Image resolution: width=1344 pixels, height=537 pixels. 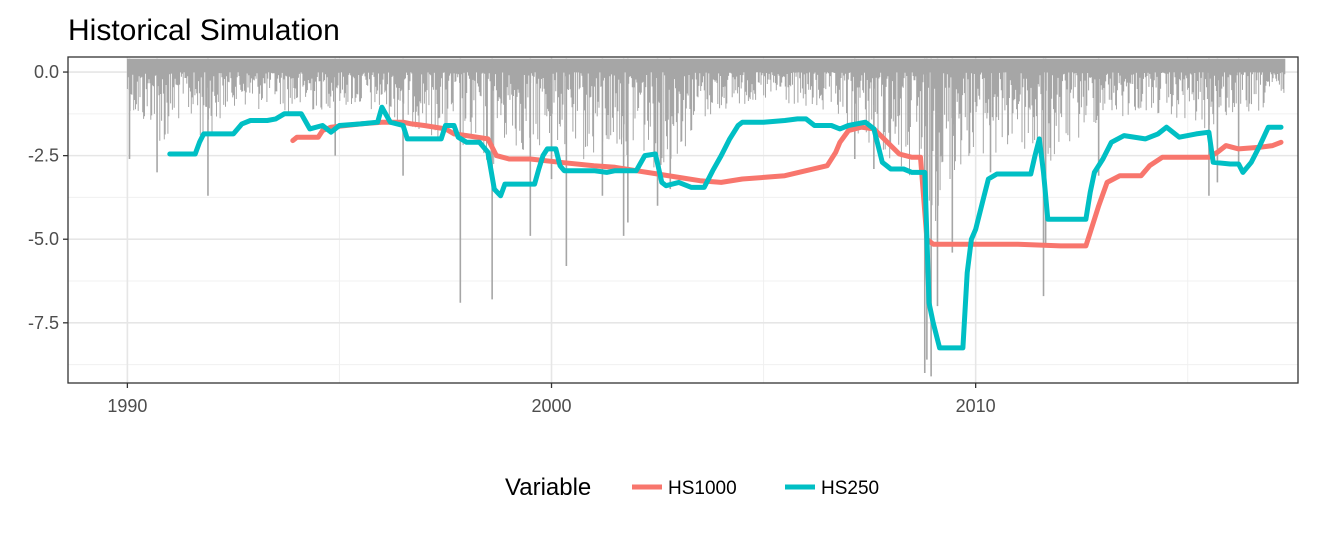 I want to click on y-tick-label: 0.0, so click(x=46, y=72).